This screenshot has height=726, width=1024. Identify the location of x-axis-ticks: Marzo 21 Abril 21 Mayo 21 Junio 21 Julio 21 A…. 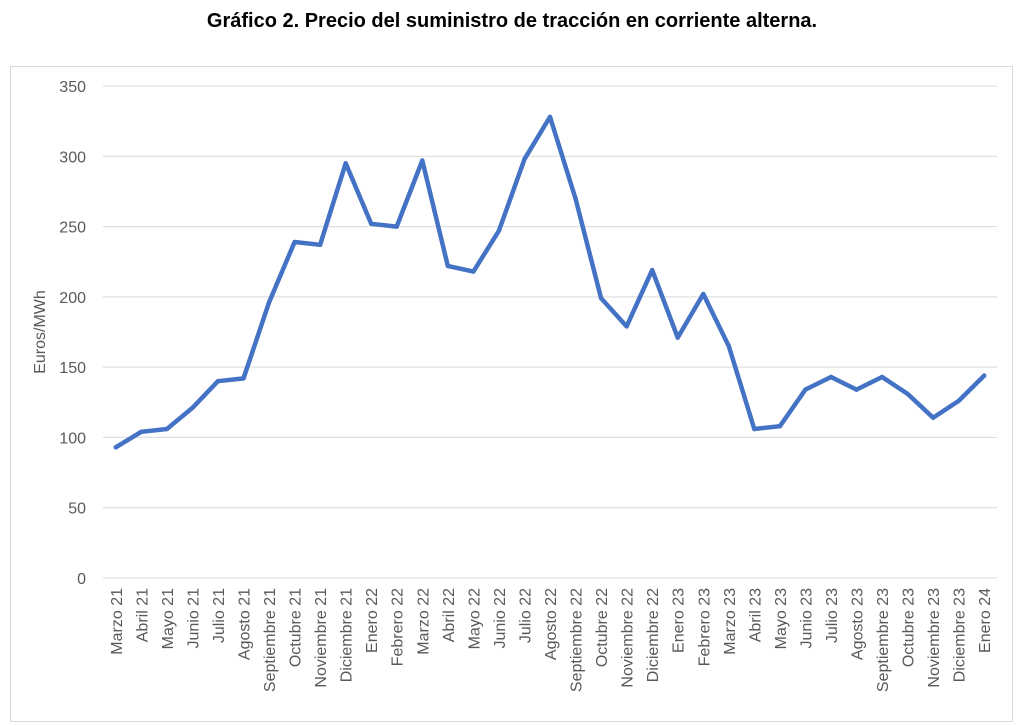
(551, 640).